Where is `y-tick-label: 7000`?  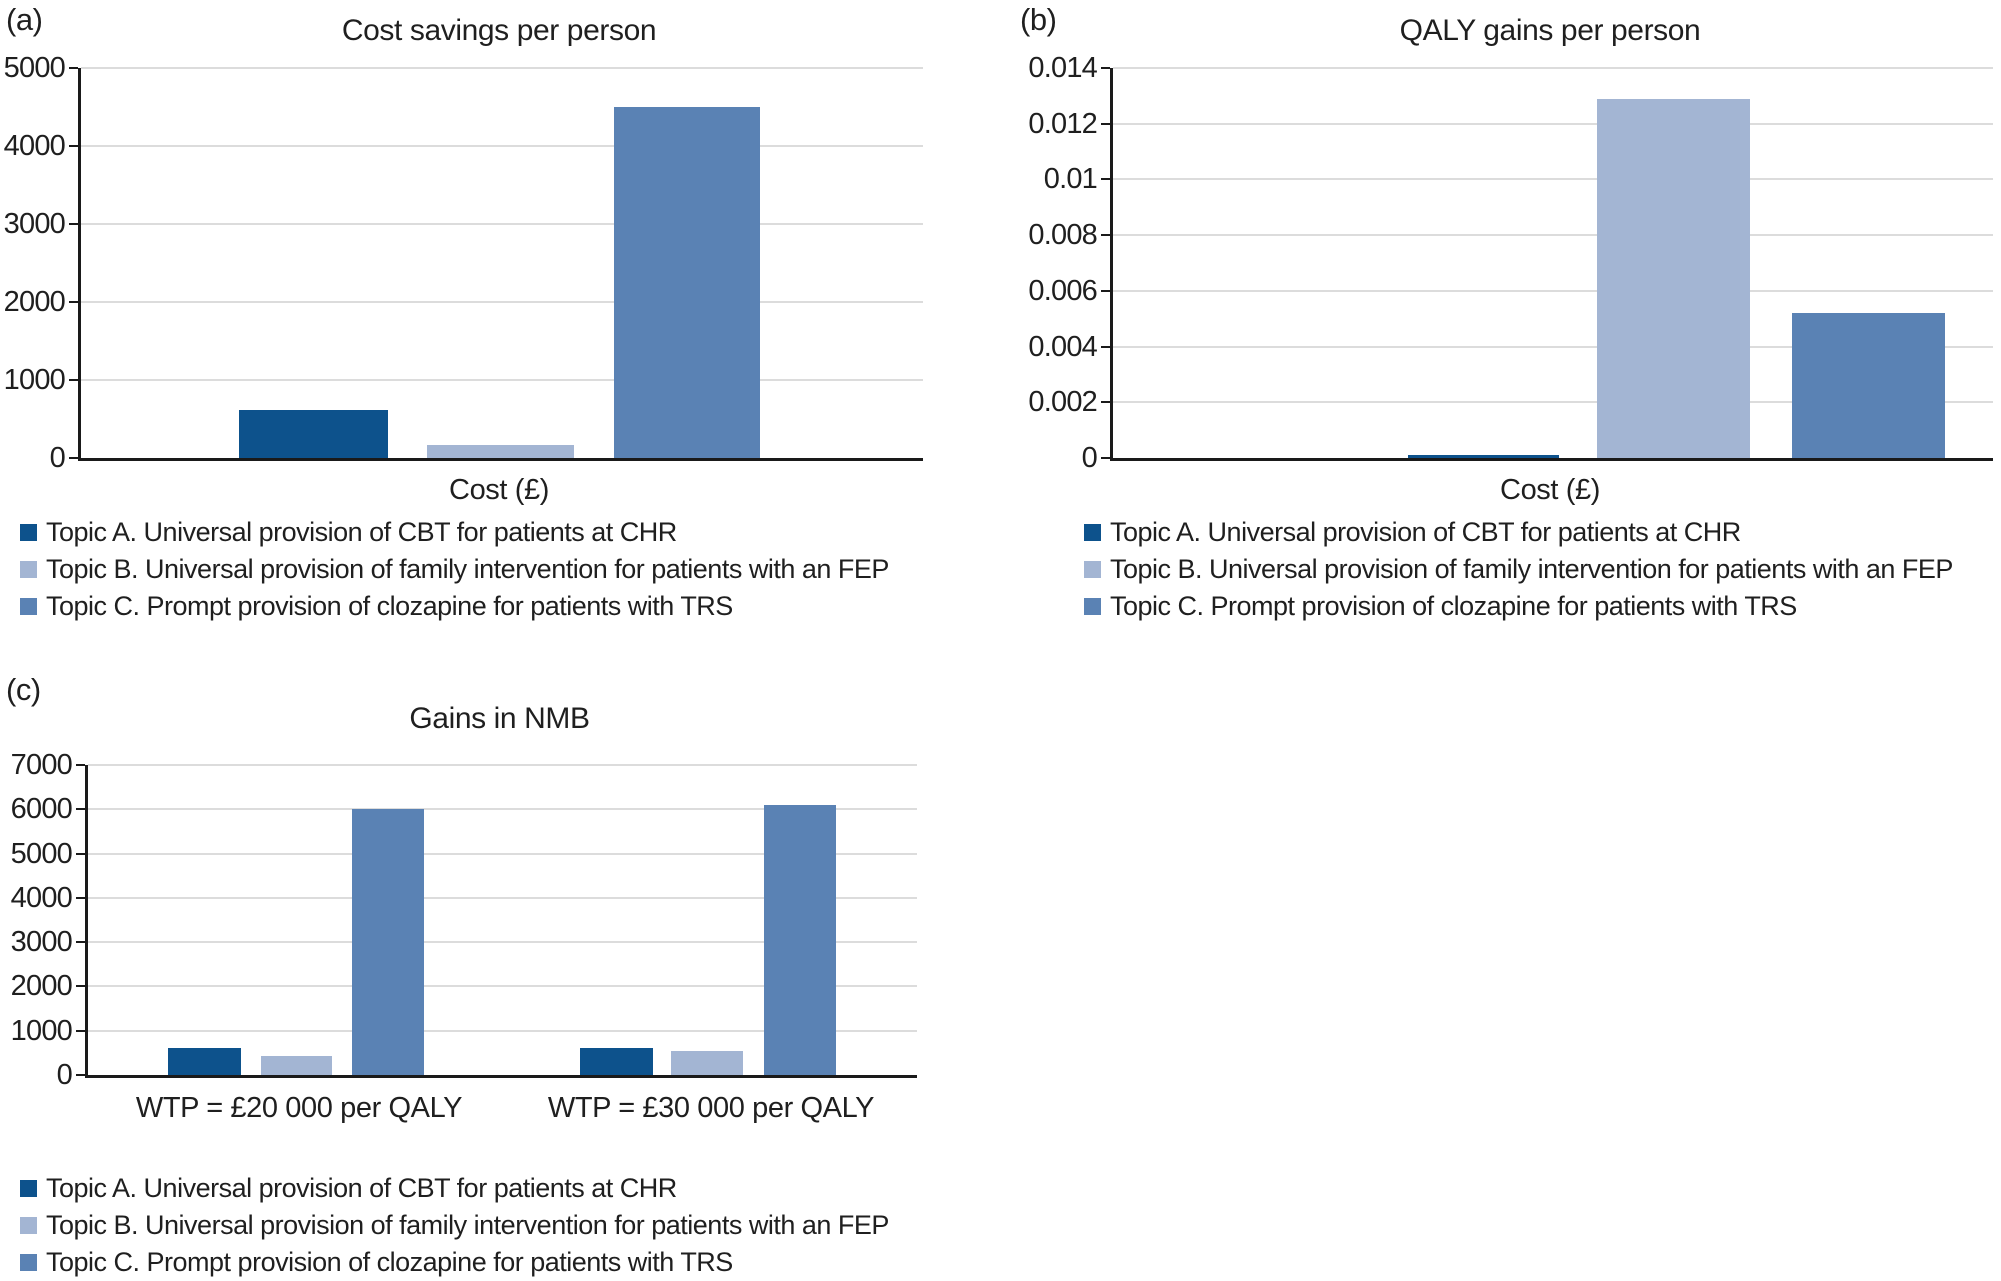 y-tick-label: 7000 is located at coordinates (41, 765).